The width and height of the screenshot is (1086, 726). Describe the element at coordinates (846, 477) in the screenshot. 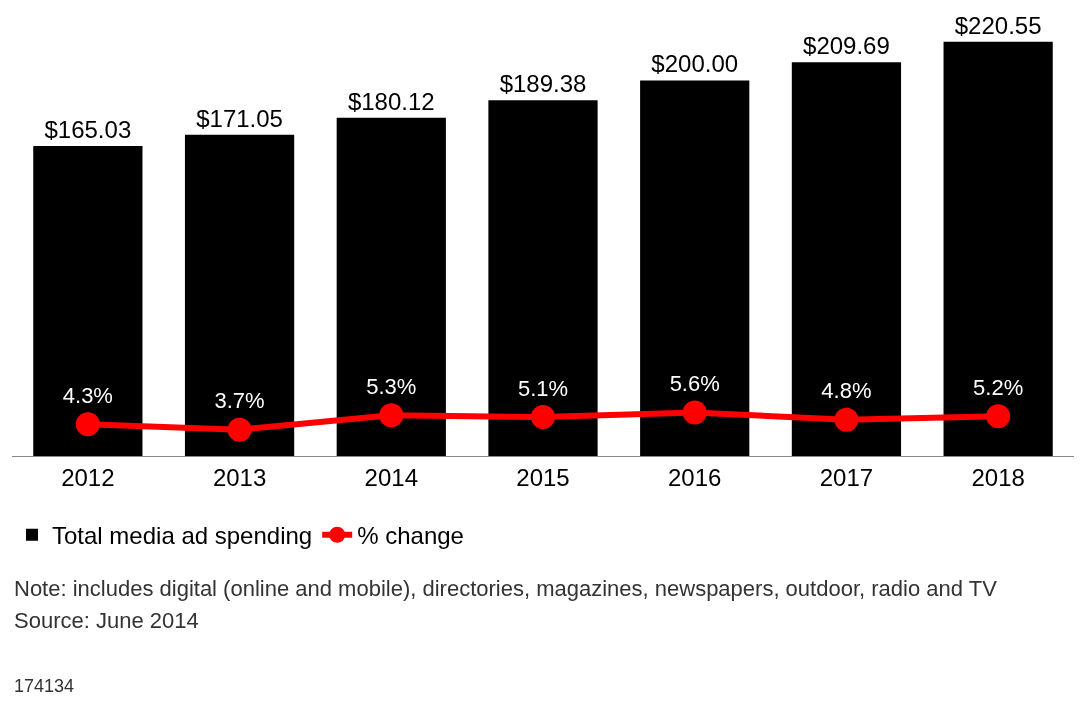

I see `x-tick-label: 2017` at that location.